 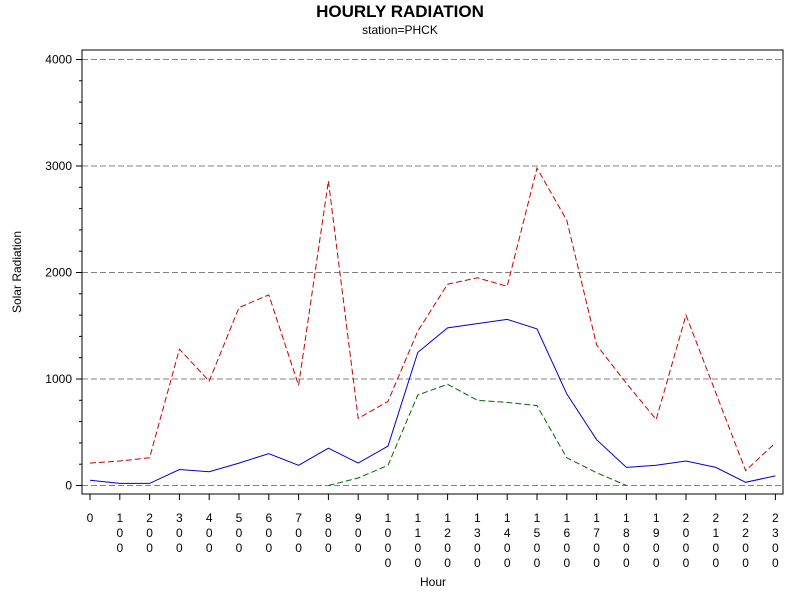 I want to click on chart-subtitle: station=PHCK, so click(x=400, y=30).